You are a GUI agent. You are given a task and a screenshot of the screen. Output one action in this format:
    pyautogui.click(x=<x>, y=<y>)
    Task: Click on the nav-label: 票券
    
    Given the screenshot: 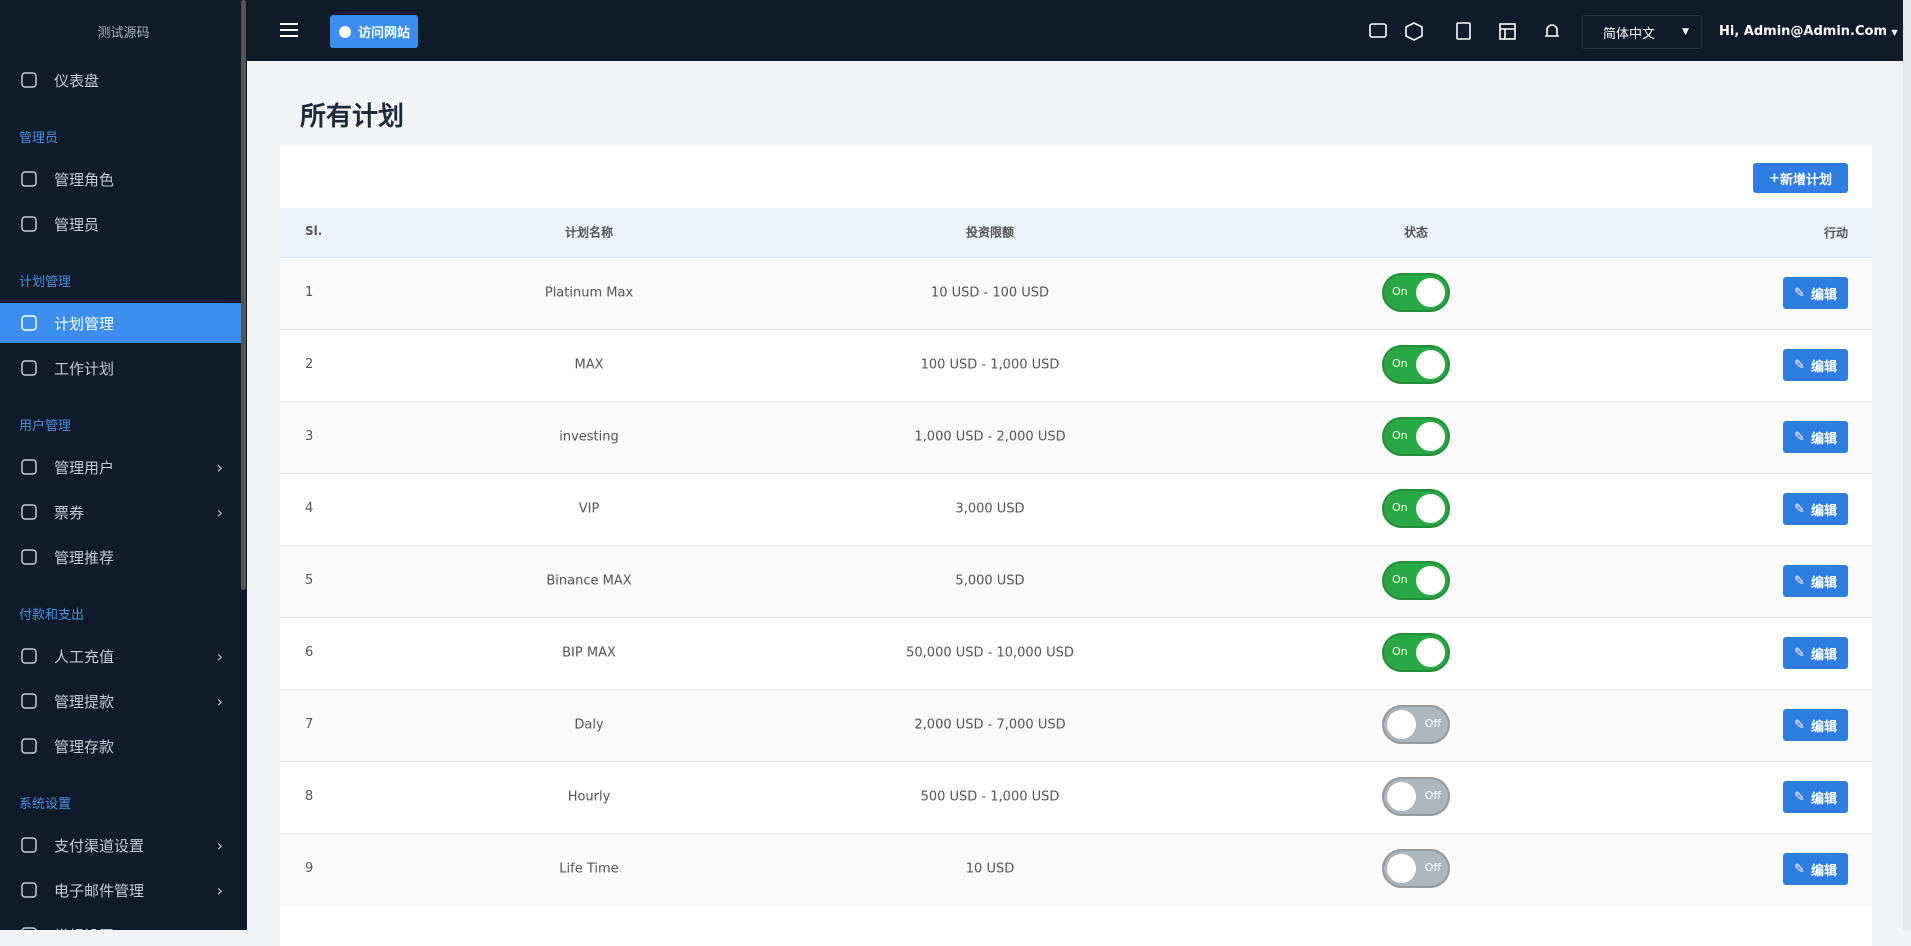 What is the action you would take?
    pyautogui.click(x=69, y=512)
    